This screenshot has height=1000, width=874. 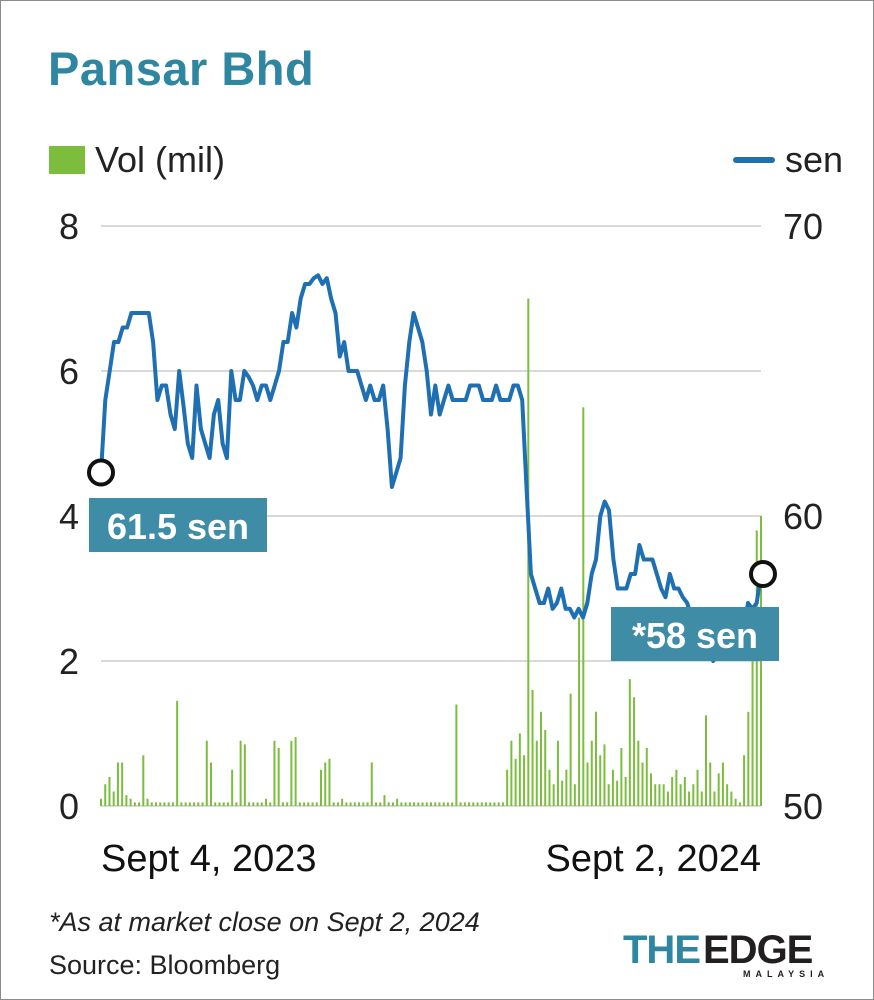 I want to click on legend-volume-label: Vol (mil), so click(x=160, y=159).